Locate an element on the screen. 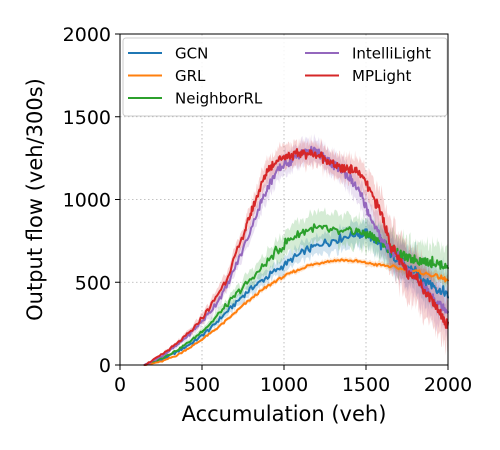  y-tick-label: 2000 is located at coordinates (87, 35).